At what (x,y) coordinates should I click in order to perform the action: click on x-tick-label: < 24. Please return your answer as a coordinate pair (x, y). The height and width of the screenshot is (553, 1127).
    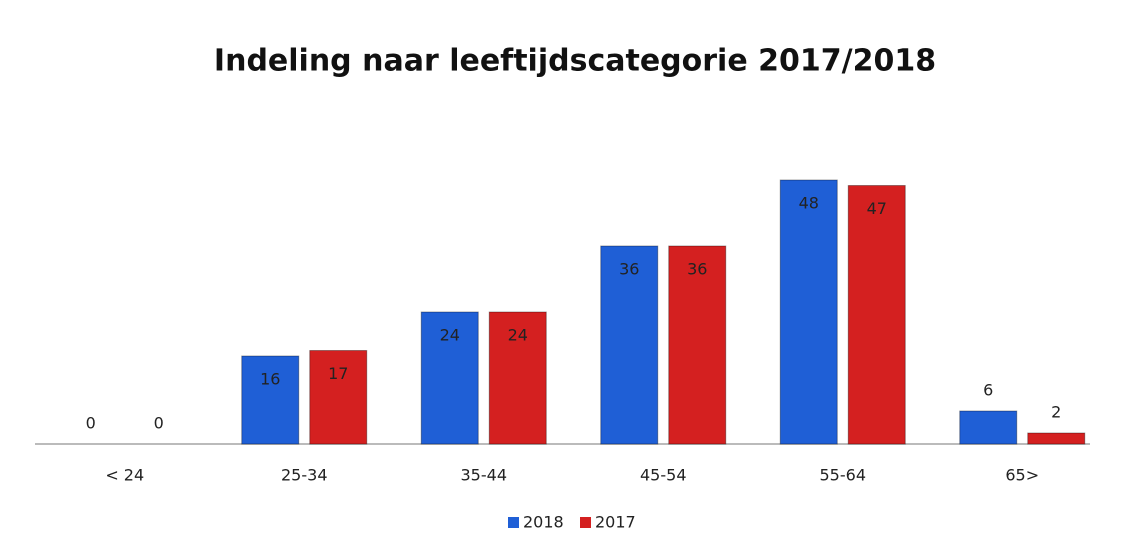
    Looking at the image, I should click on (124, 475).